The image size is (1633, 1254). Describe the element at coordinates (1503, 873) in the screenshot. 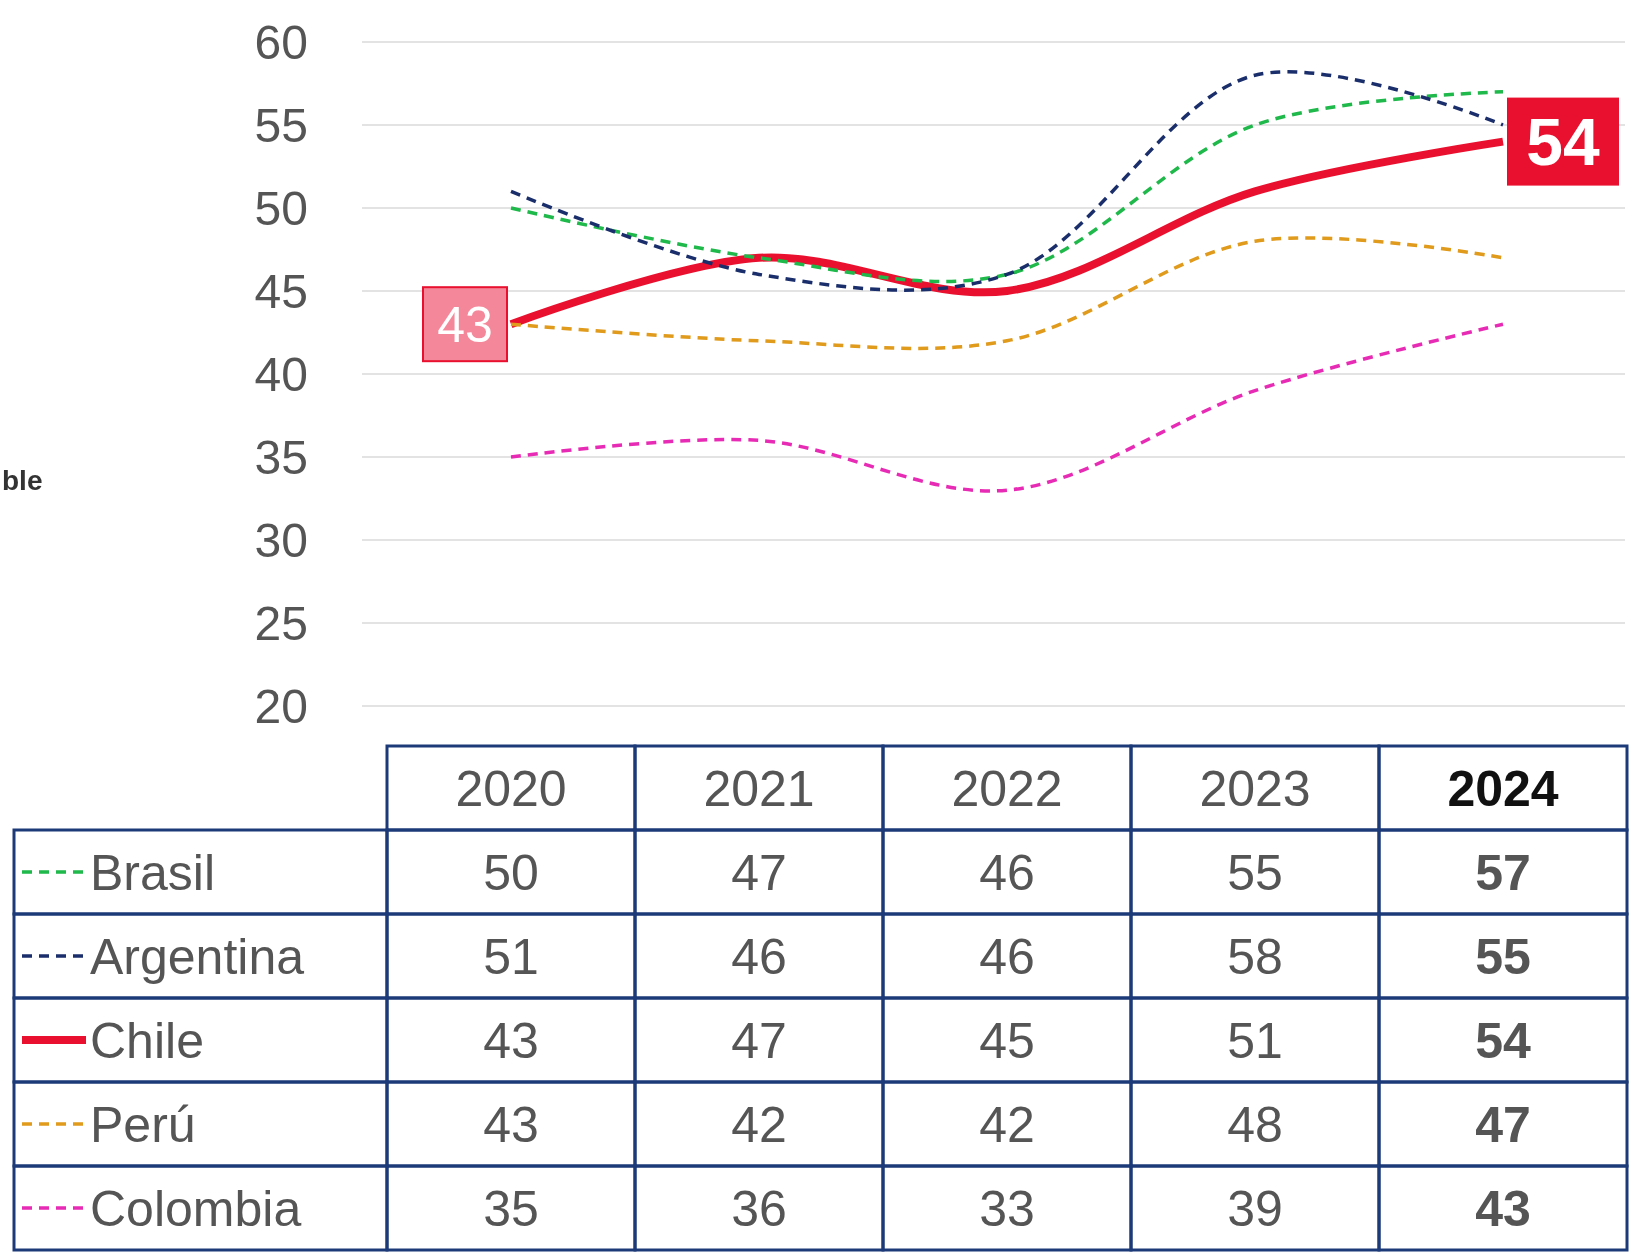

I see `data-label: 57` at that location.